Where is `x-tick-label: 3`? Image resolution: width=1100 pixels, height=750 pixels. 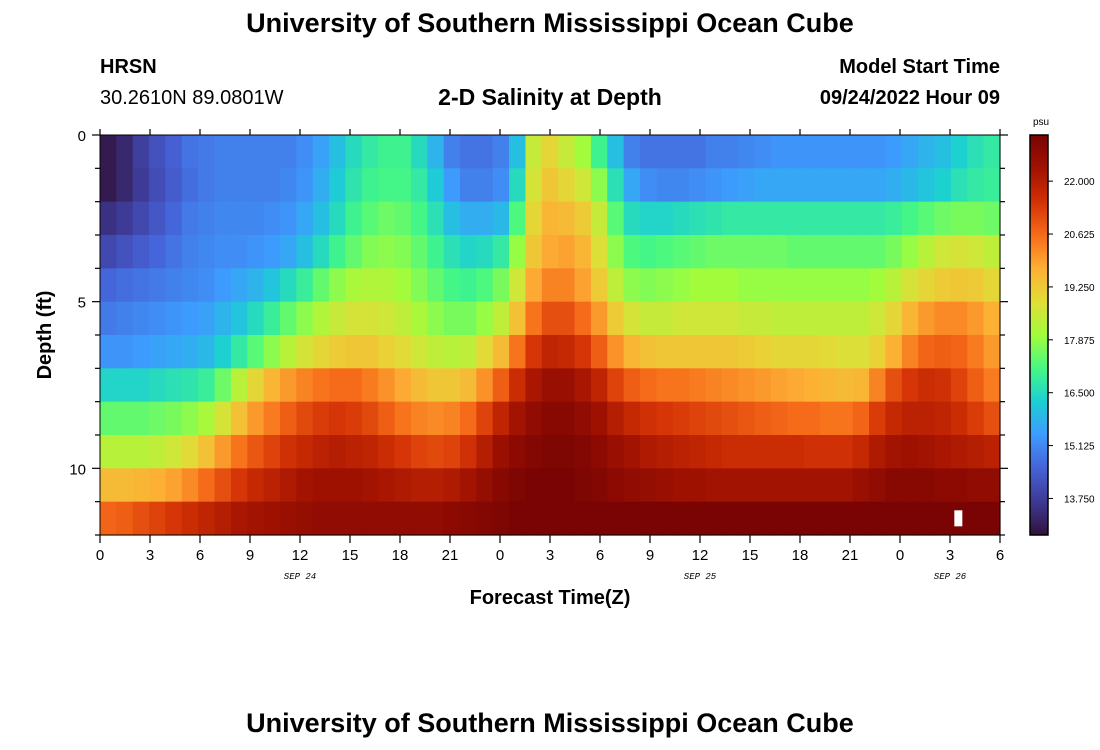
x-tick-label: 3 is located at coordinates (150, 555).